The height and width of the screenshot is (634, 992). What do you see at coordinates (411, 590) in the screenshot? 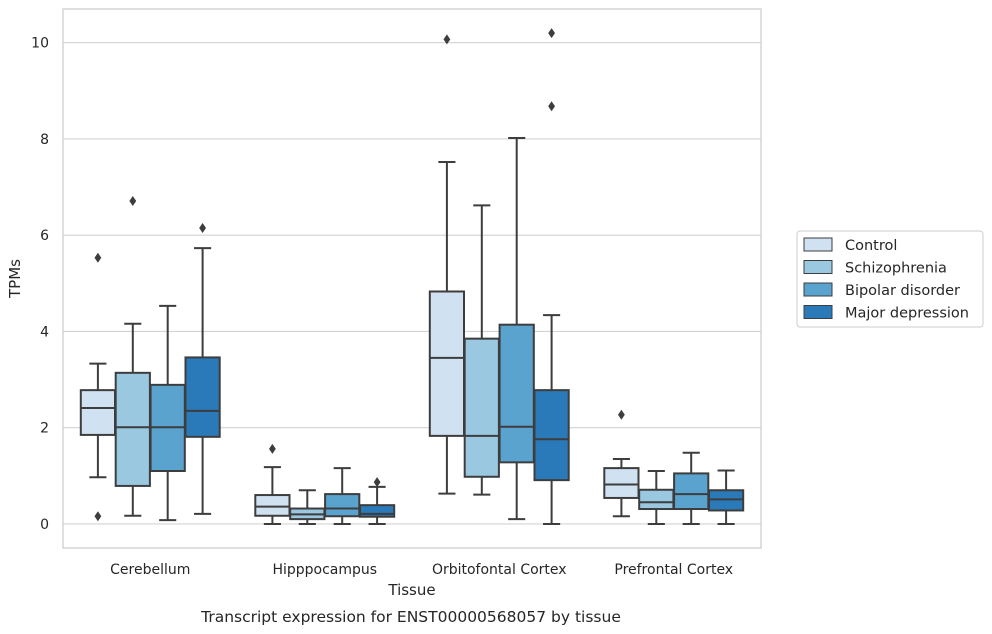
I see `x-axis-label: Tissue` at bounding box center [411, 590].